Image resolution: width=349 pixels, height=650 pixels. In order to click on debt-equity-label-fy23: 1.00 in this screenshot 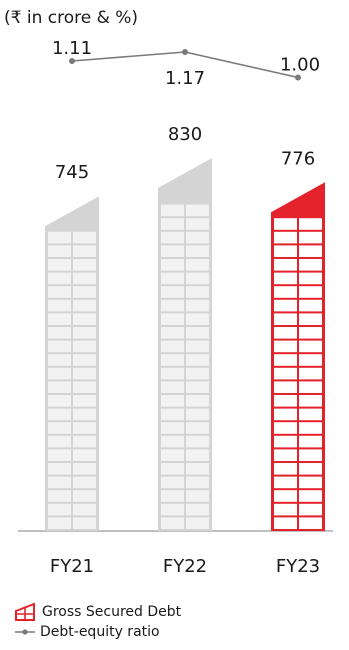, I will do `click(300, 65)`.